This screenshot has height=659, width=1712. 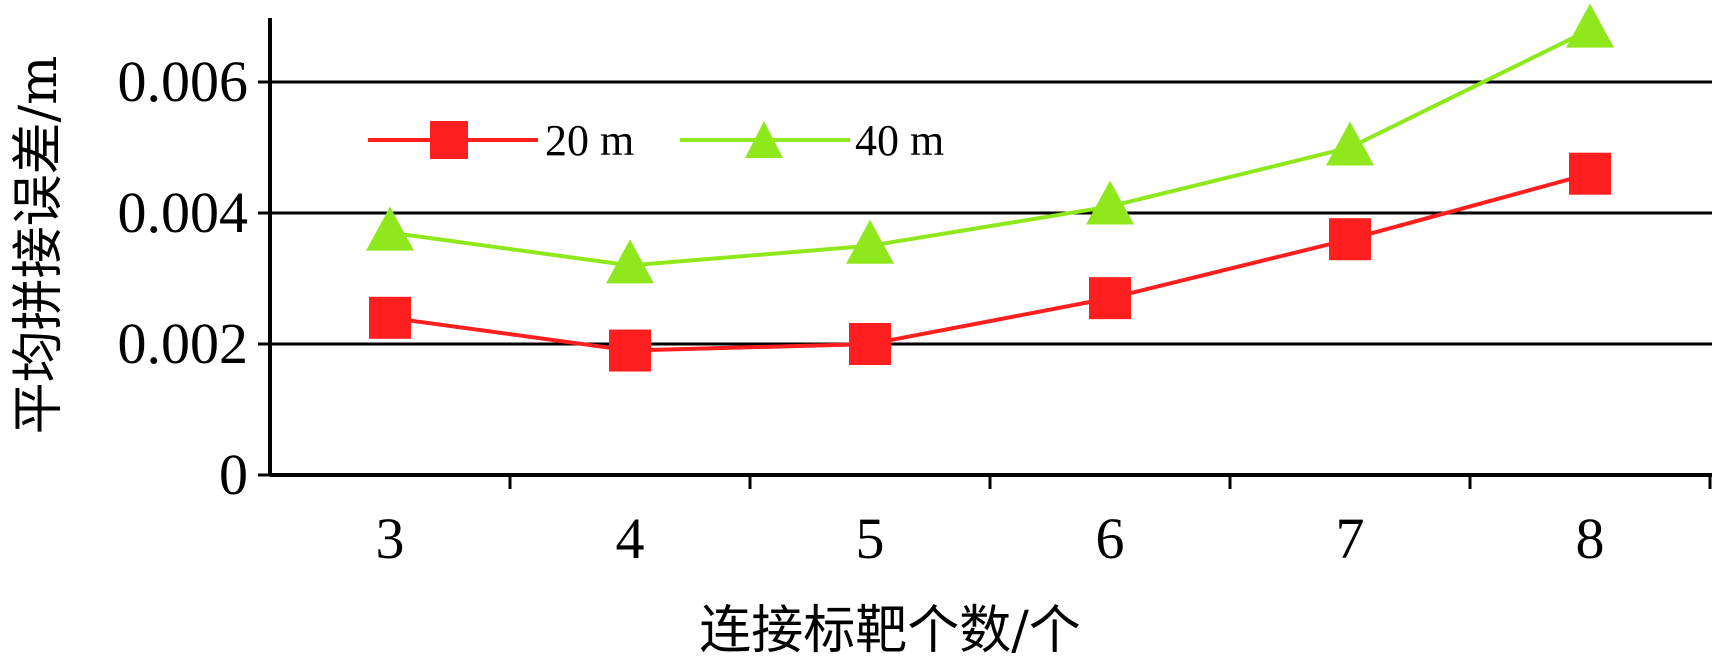 What do you see at coordinates (390, 538) in the screenshot?
I see `x-tick-label-3: 3` at bounding box center [390, 538].